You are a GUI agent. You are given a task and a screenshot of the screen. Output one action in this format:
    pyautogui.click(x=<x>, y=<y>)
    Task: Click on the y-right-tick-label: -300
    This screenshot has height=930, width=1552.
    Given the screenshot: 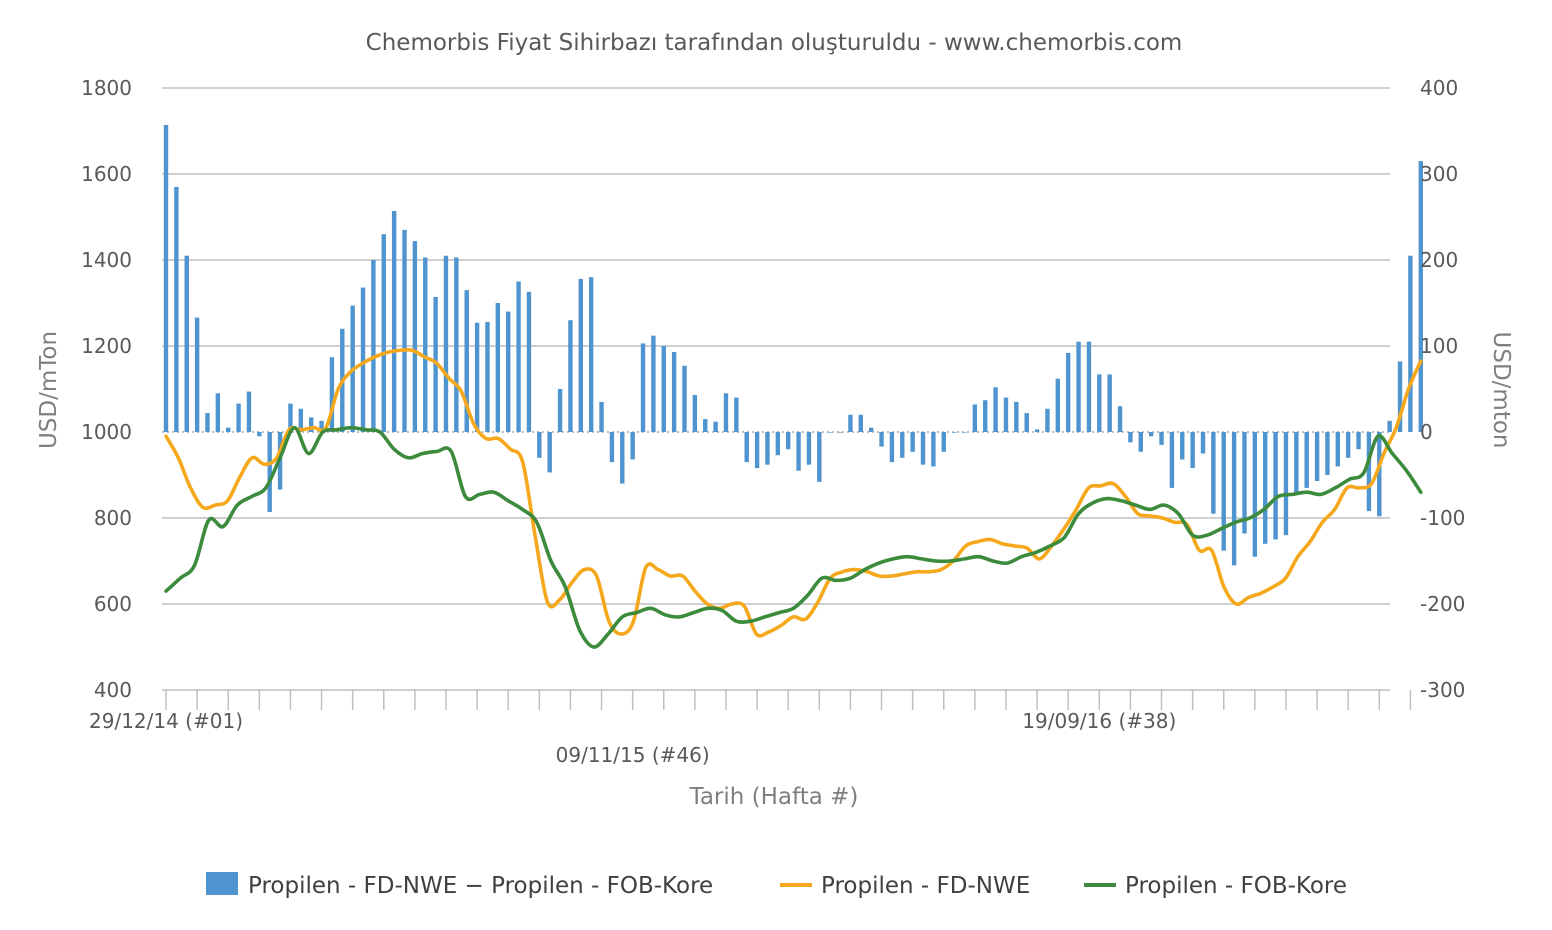 What is the action you would take?
    pyautogui.click(x=1442, y=690)
    